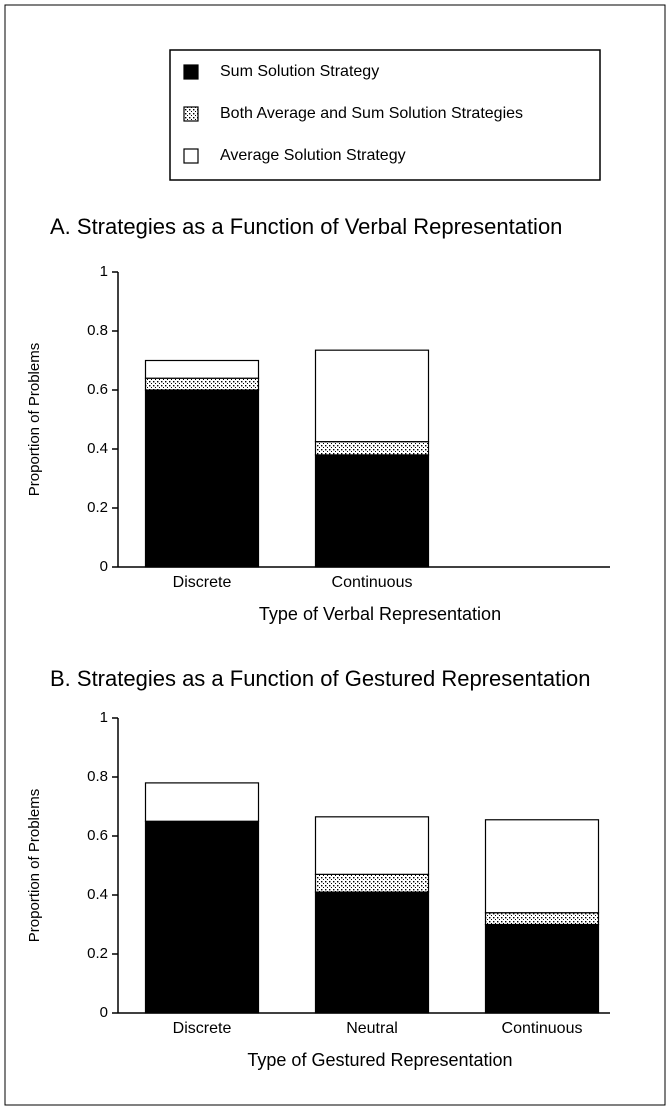 The image size is (671, 1112). Describe the element at coordinates (372, 1028) in the screenshot. I see `x-tick-label: Neutral` at that location.